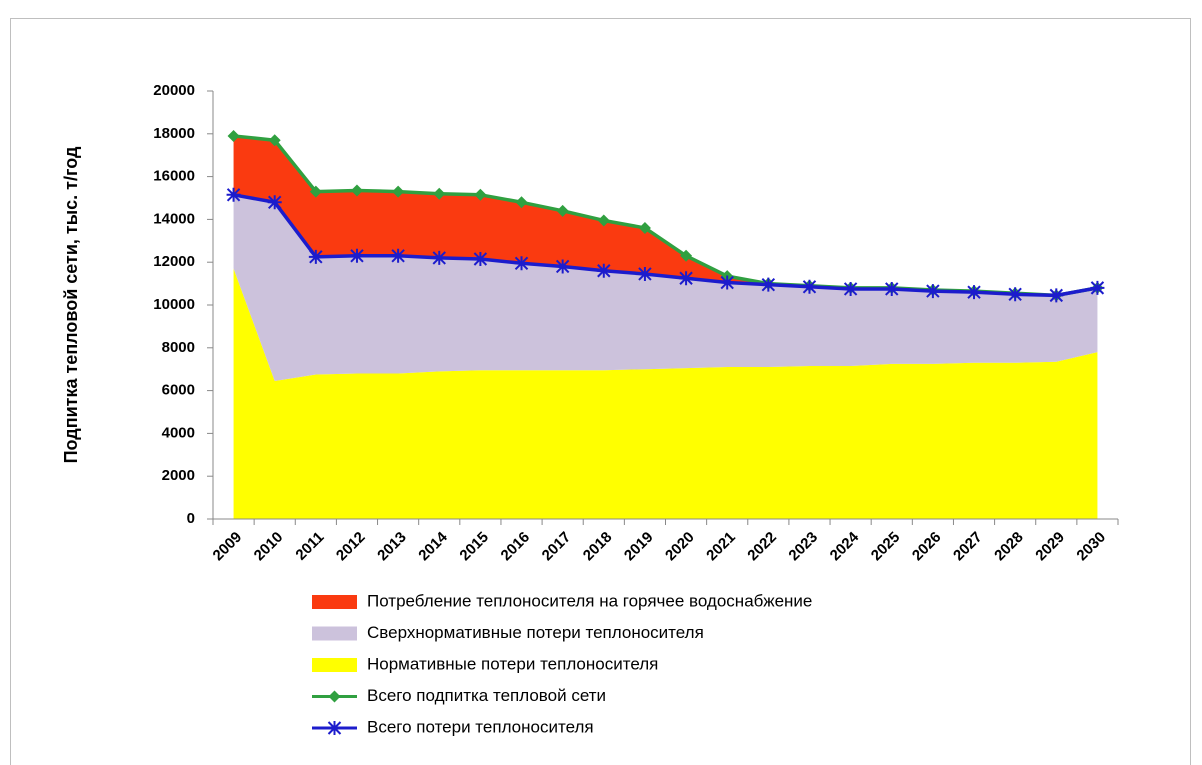 This screenshot has height=765, width=1202. I want to click on x-tick-label: 2015, so click(474, 547).